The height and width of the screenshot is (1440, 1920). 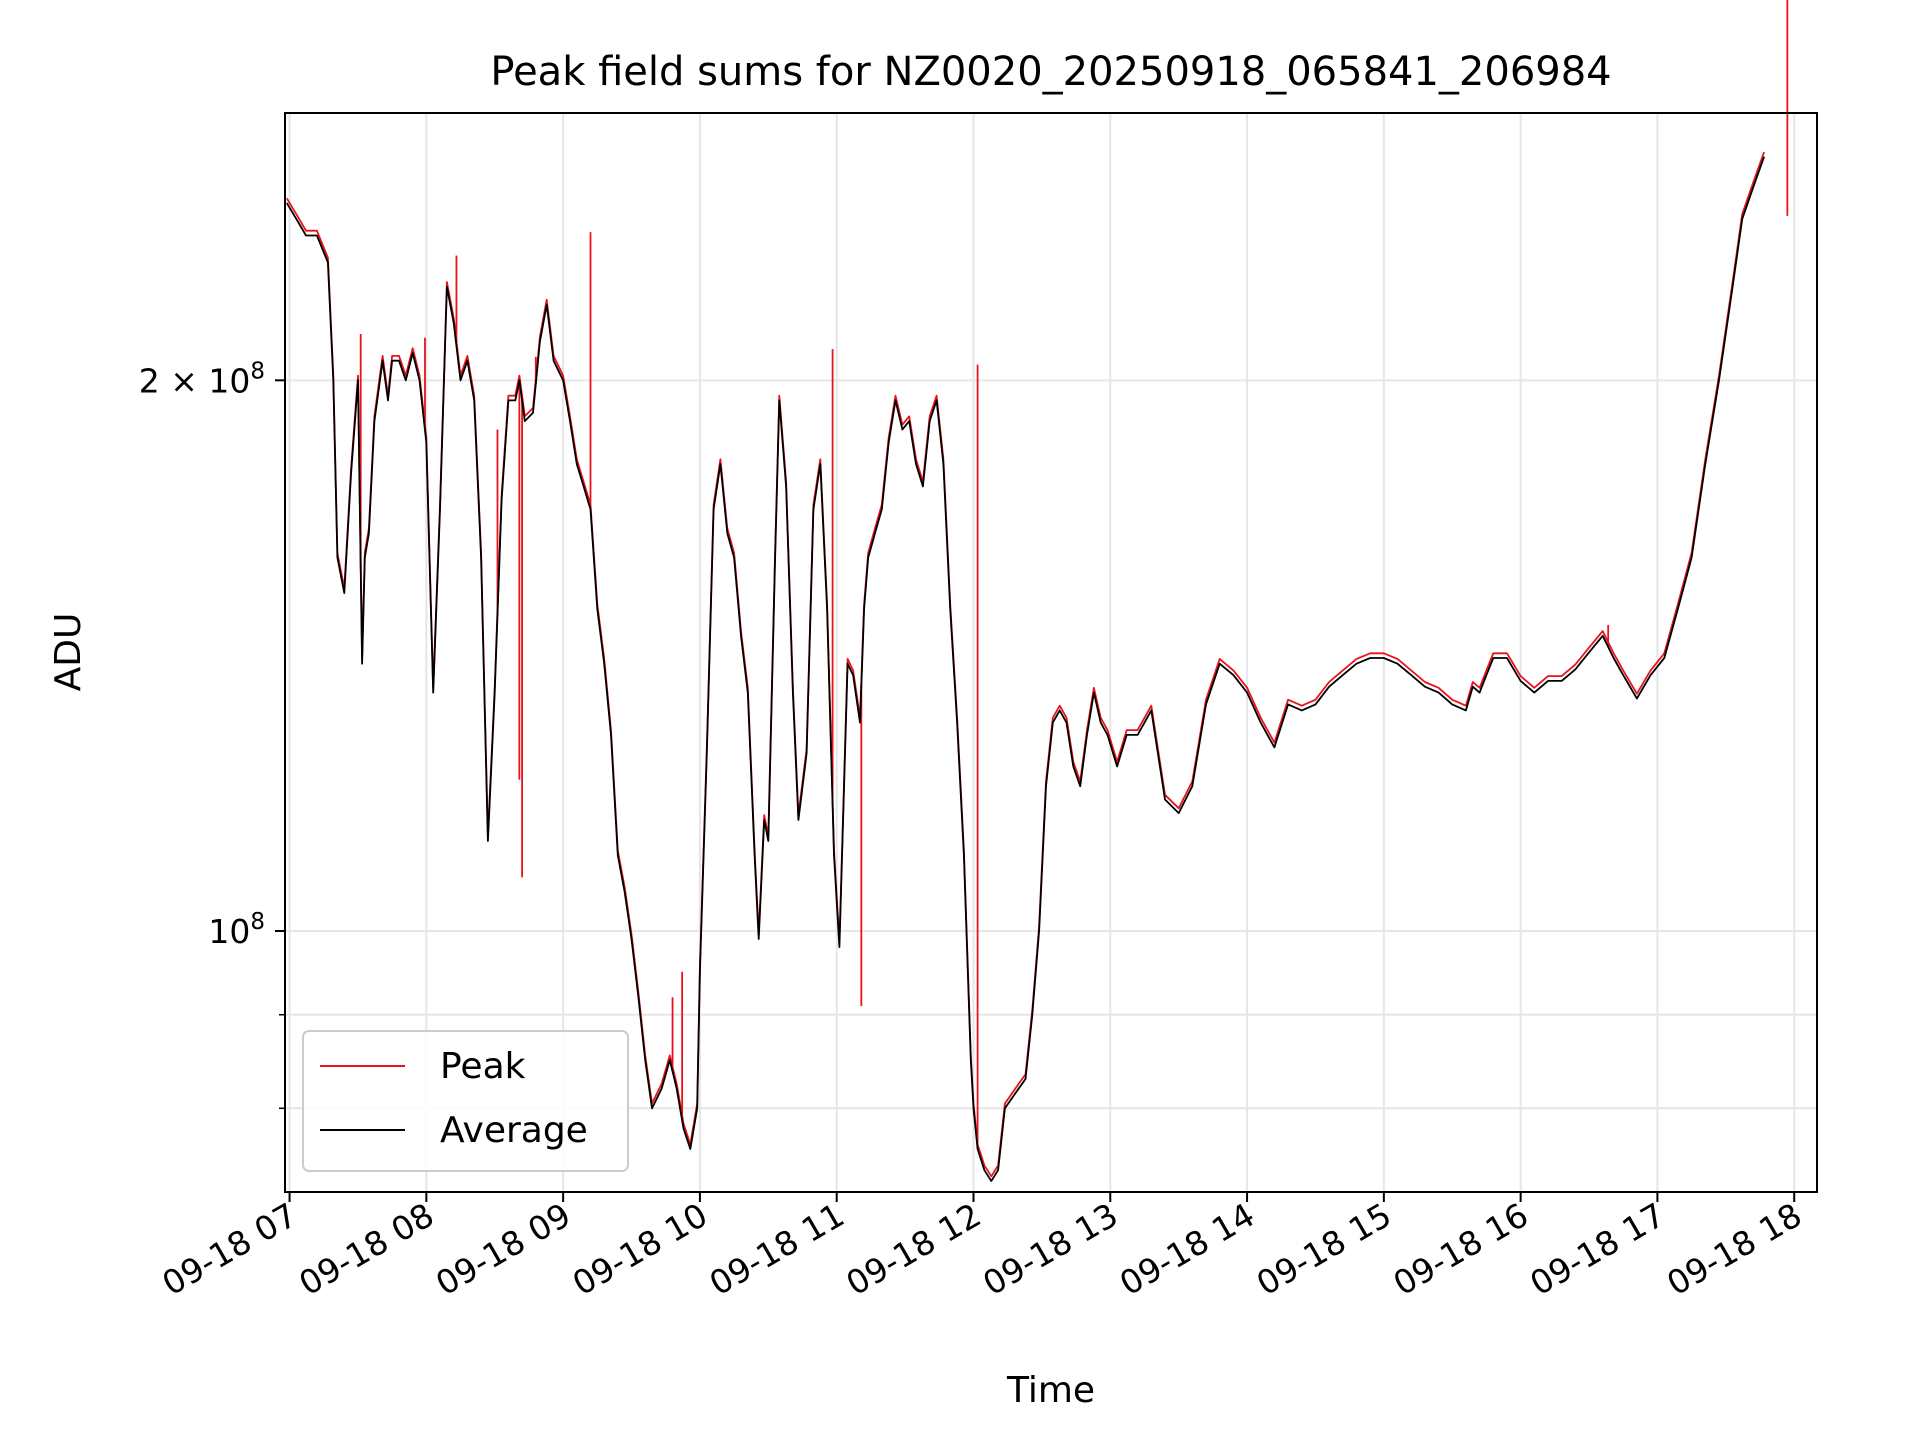 I want to click on legend-label-peak: Peak, so click(x=483, y=1066).